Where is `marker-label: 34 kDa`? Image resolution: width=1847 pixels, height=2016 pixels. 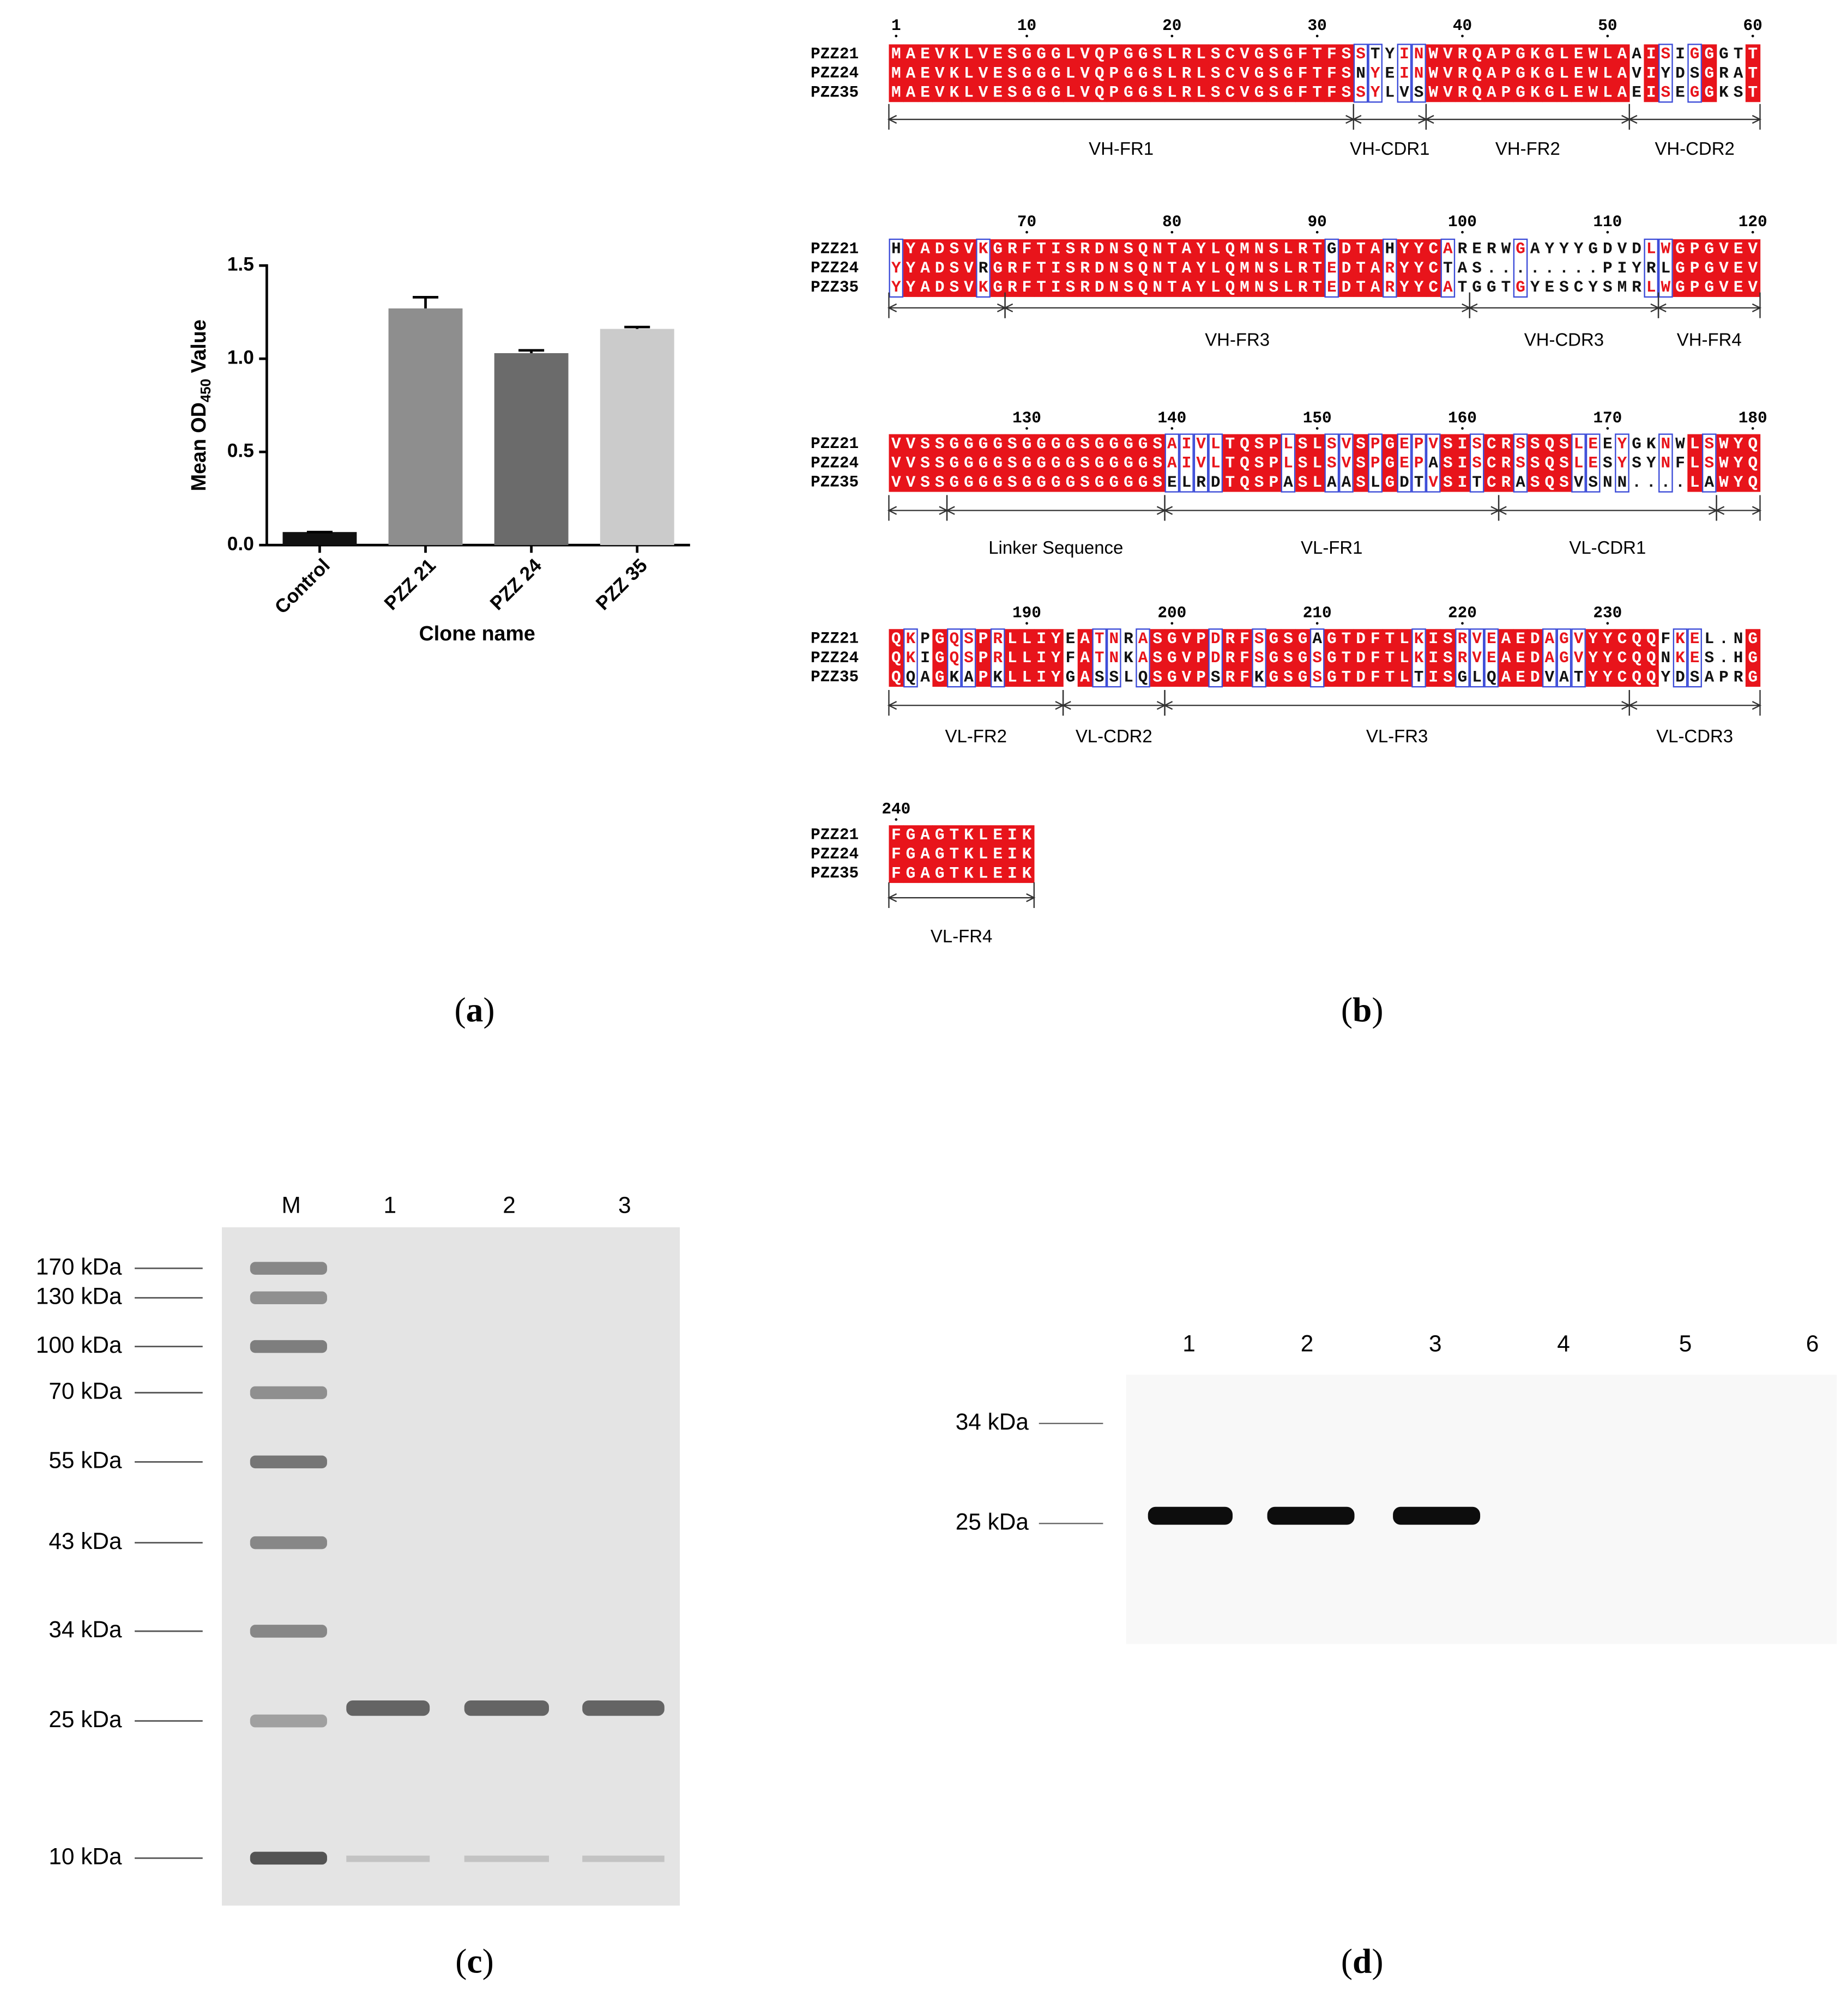
marker-label: 34 kDa is located at coordinates (993, 1421).